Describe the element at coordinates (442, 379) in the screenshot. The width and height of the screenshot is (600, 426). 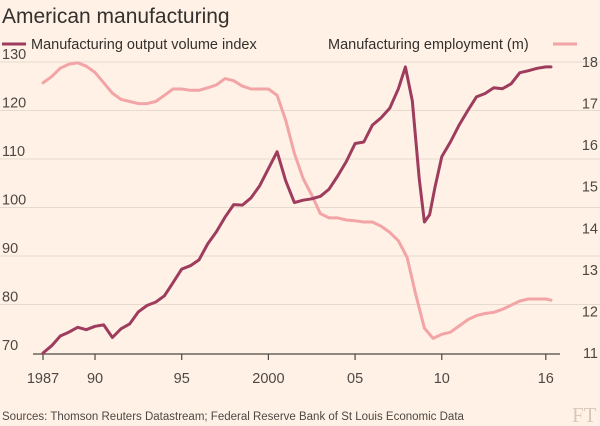
I see `x-tick-label: 10` at that location.